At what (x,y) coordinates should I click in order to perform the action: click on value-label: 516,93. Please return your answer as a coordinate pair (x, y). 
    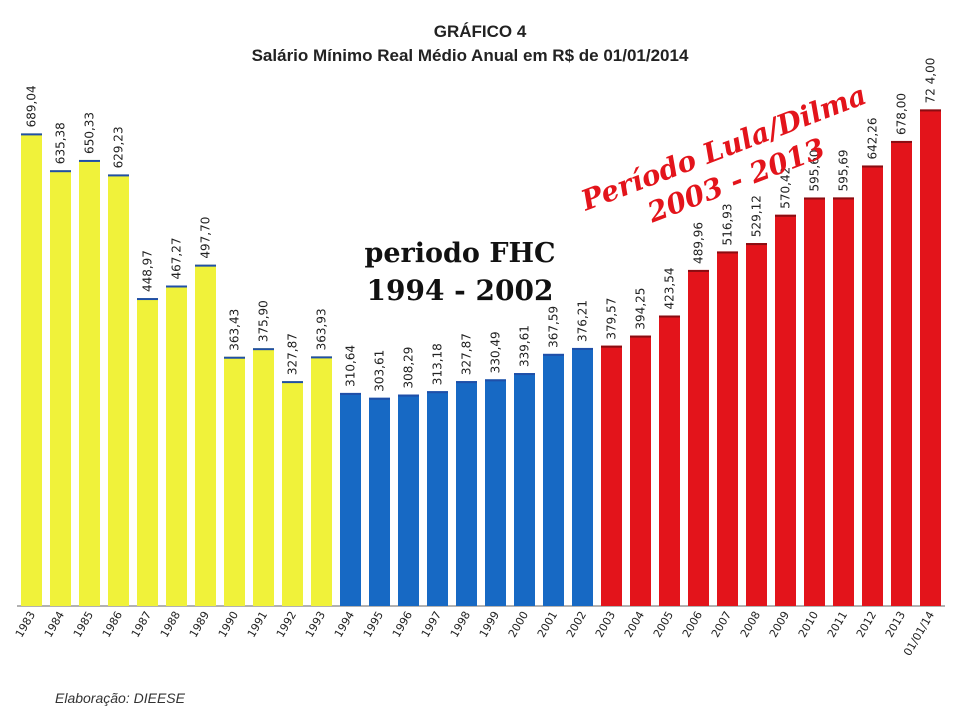
    Looking at the image, I should click on (728, 224).